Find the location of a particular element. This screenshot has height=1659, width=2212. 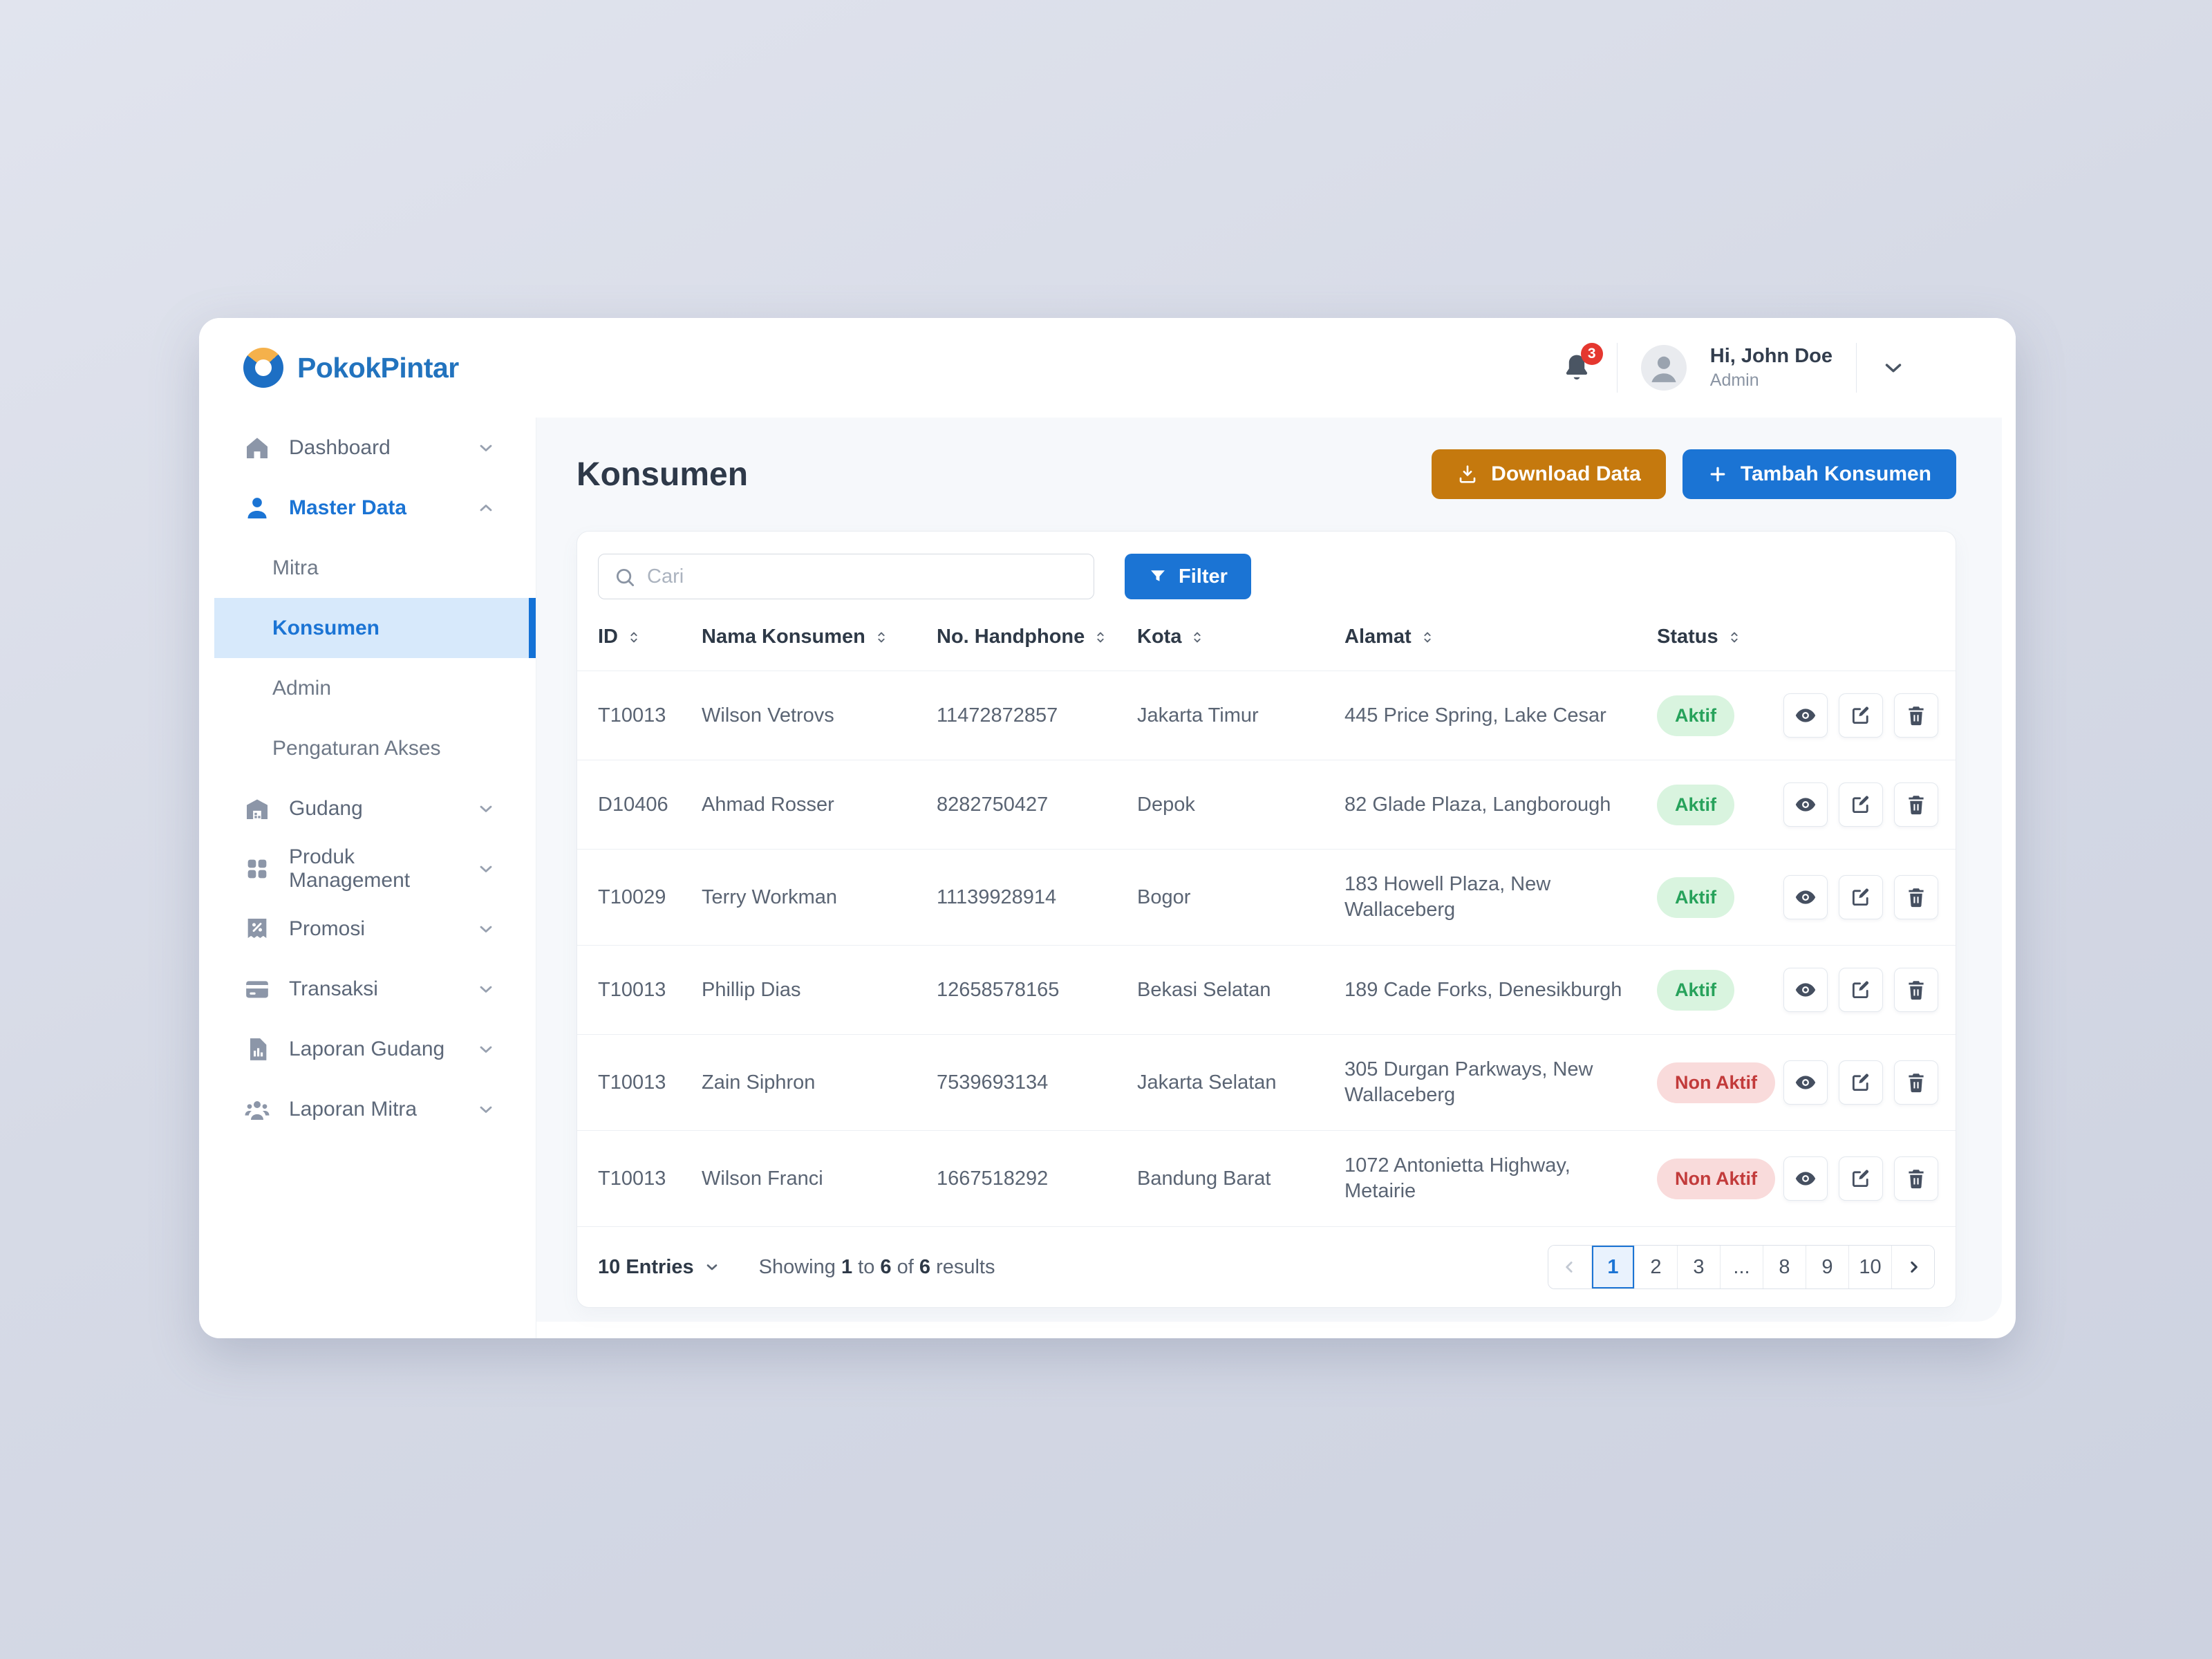

cell-address: 445 Price Spring, Lake Cesar is located at coordinates (1475, 716).